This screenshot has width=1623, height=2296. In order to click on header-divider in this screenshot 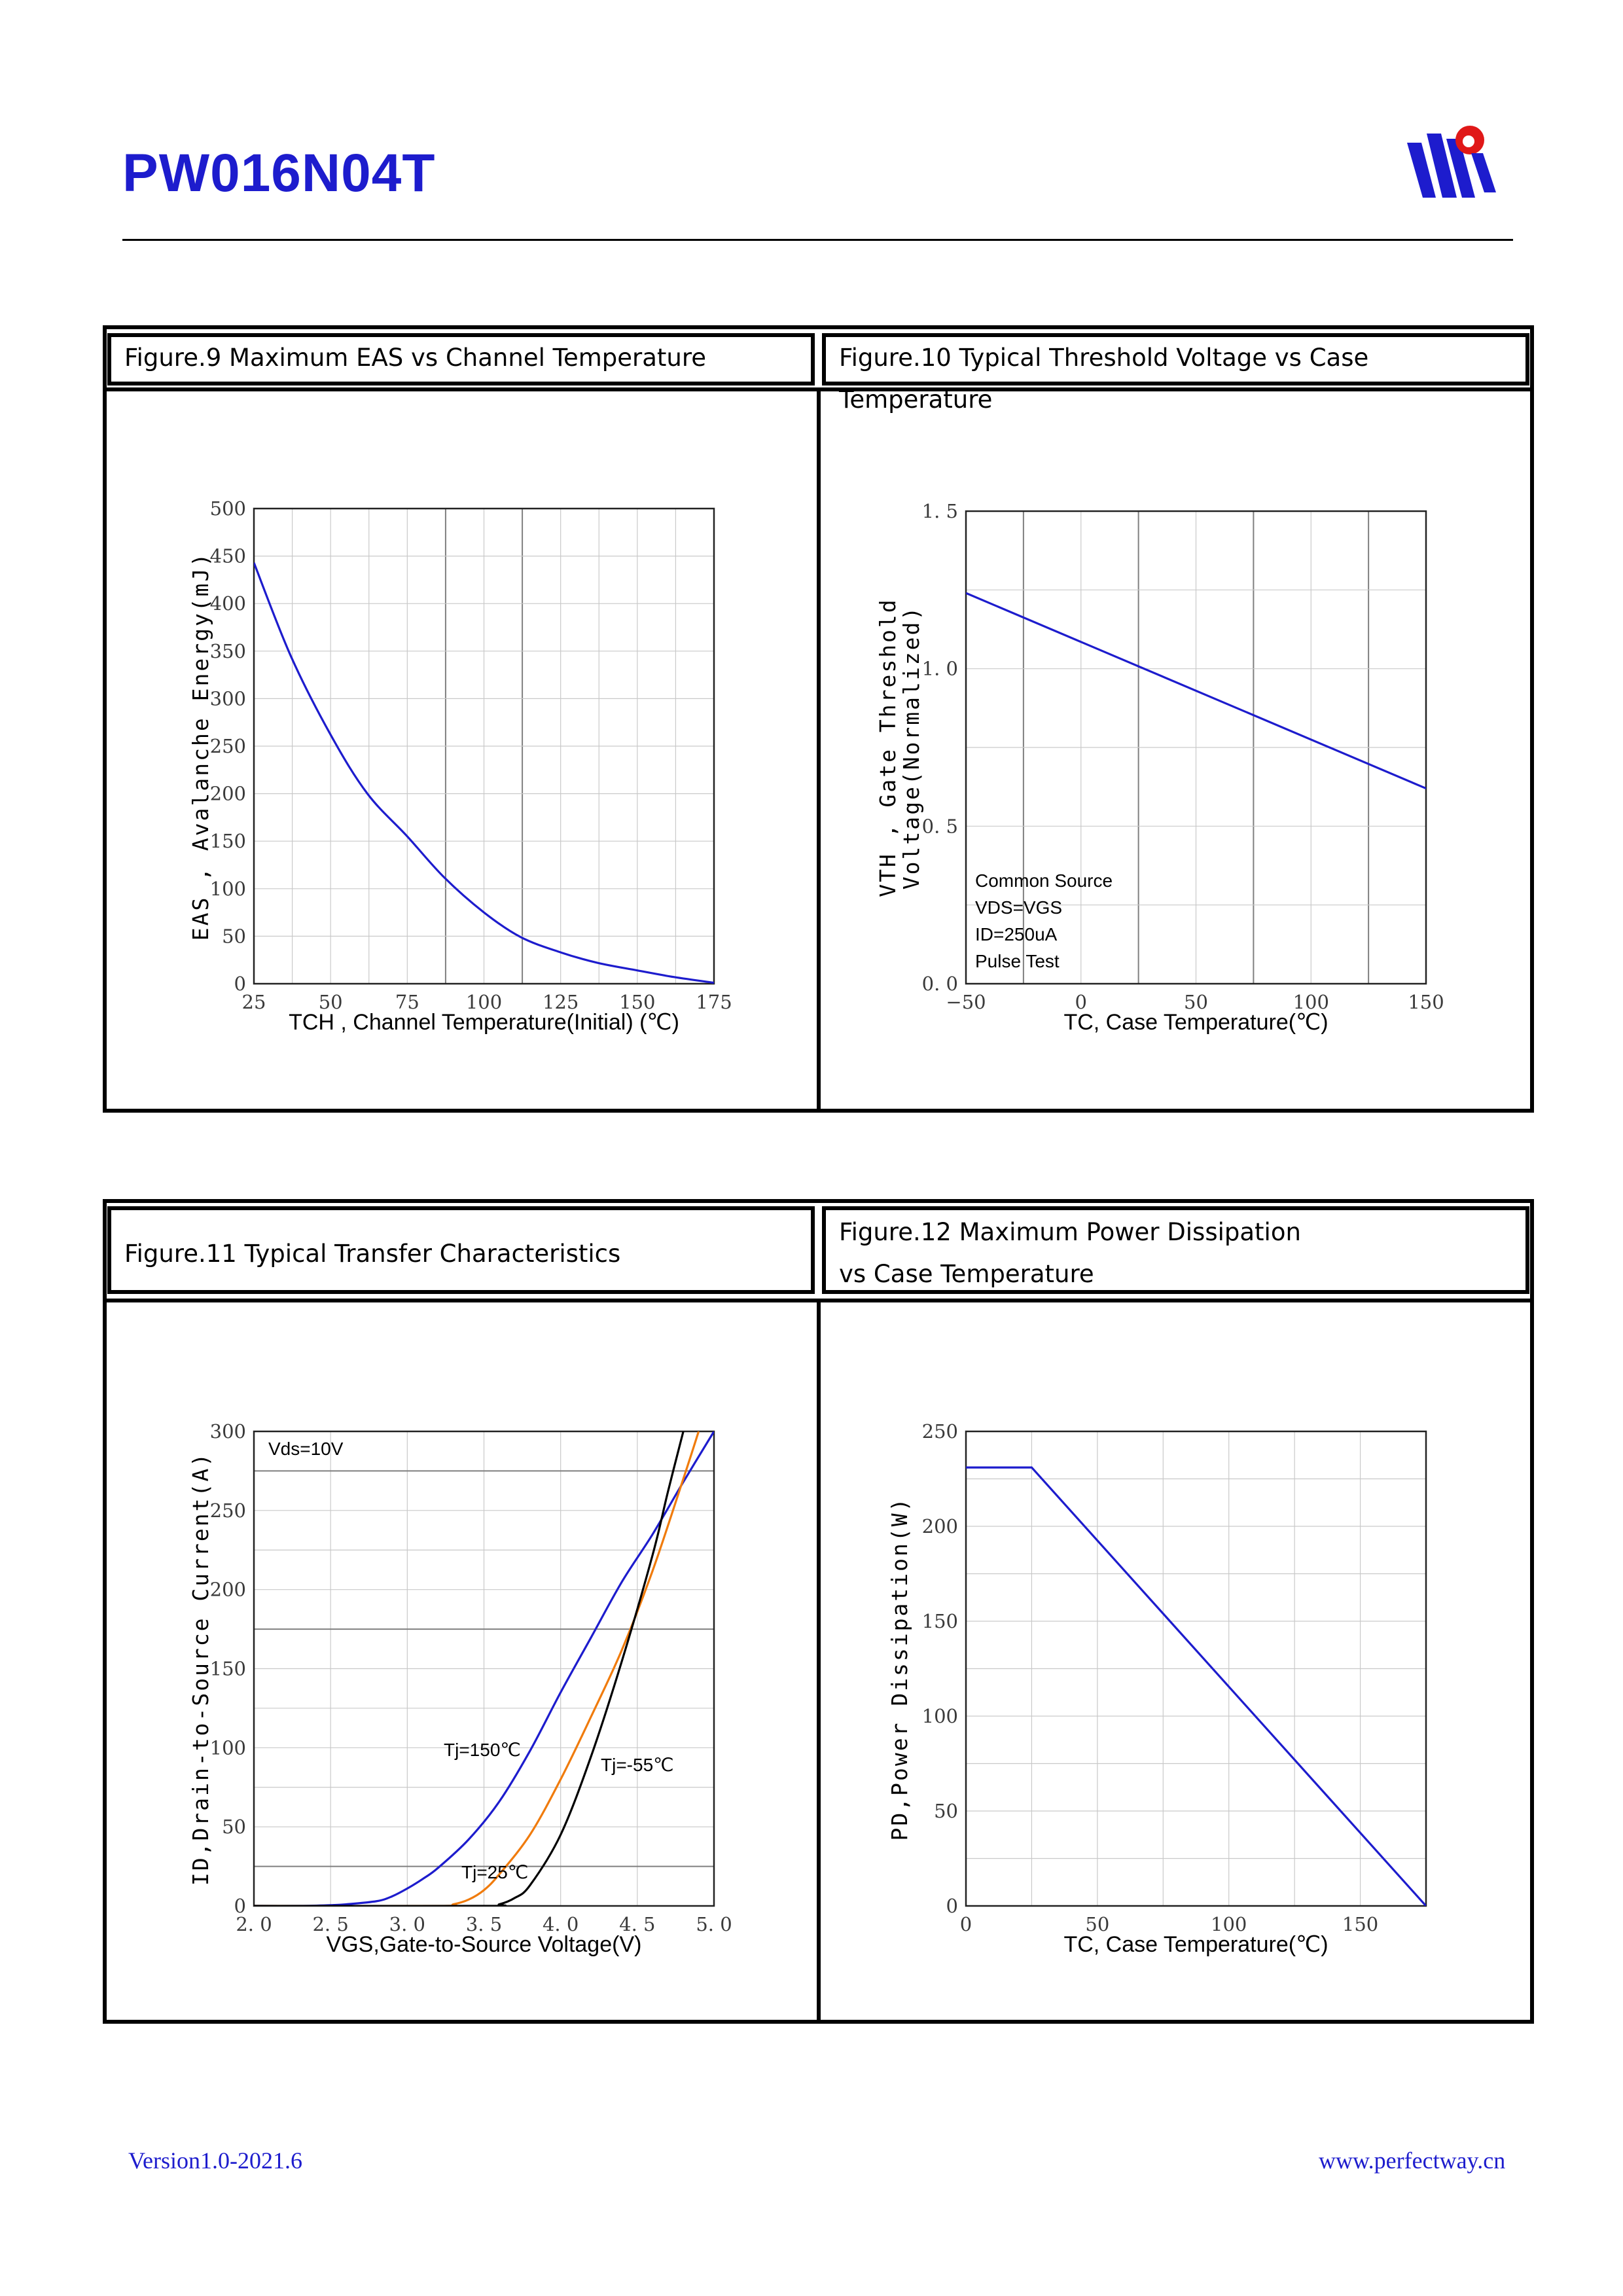, I will do `click(818, 240)`.